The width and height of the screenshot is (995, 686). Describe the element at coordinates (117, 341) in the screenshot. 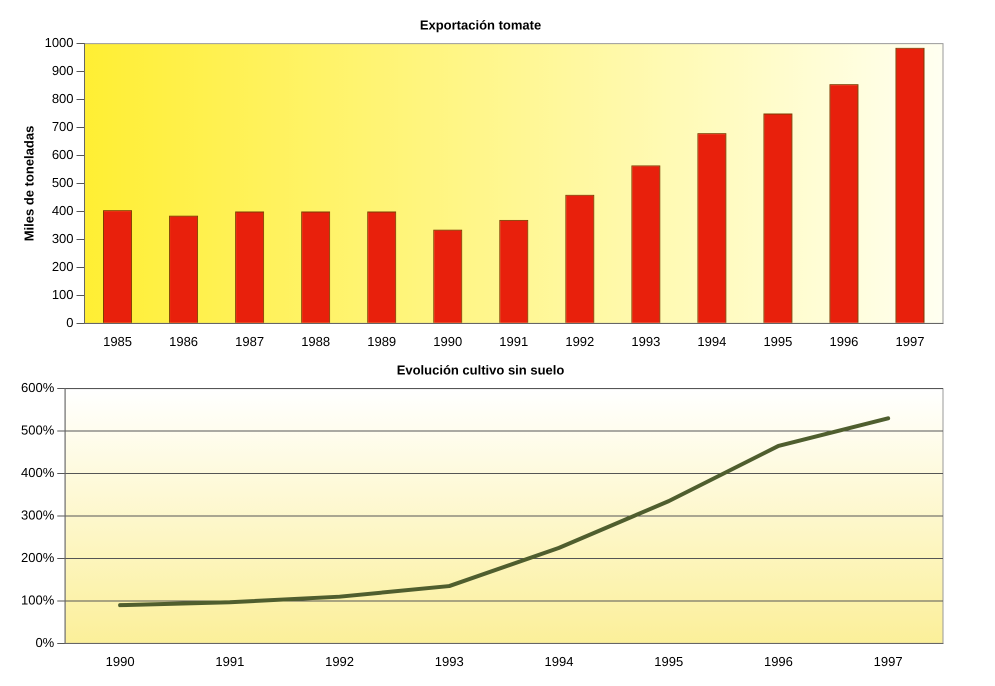

I see `x-tick-label: 1985` at that location.